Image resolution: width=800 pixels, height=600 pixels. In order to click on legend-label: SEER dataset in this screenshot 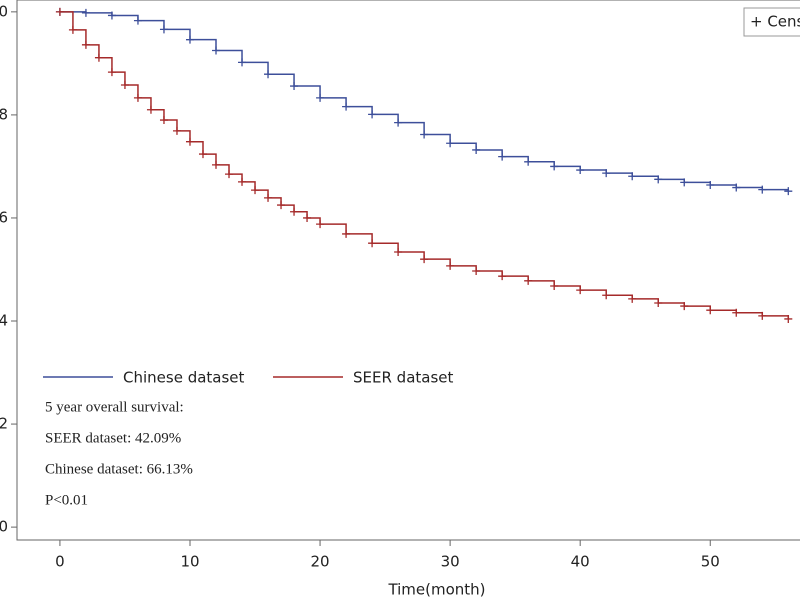, I will do `click(403, 378)`.